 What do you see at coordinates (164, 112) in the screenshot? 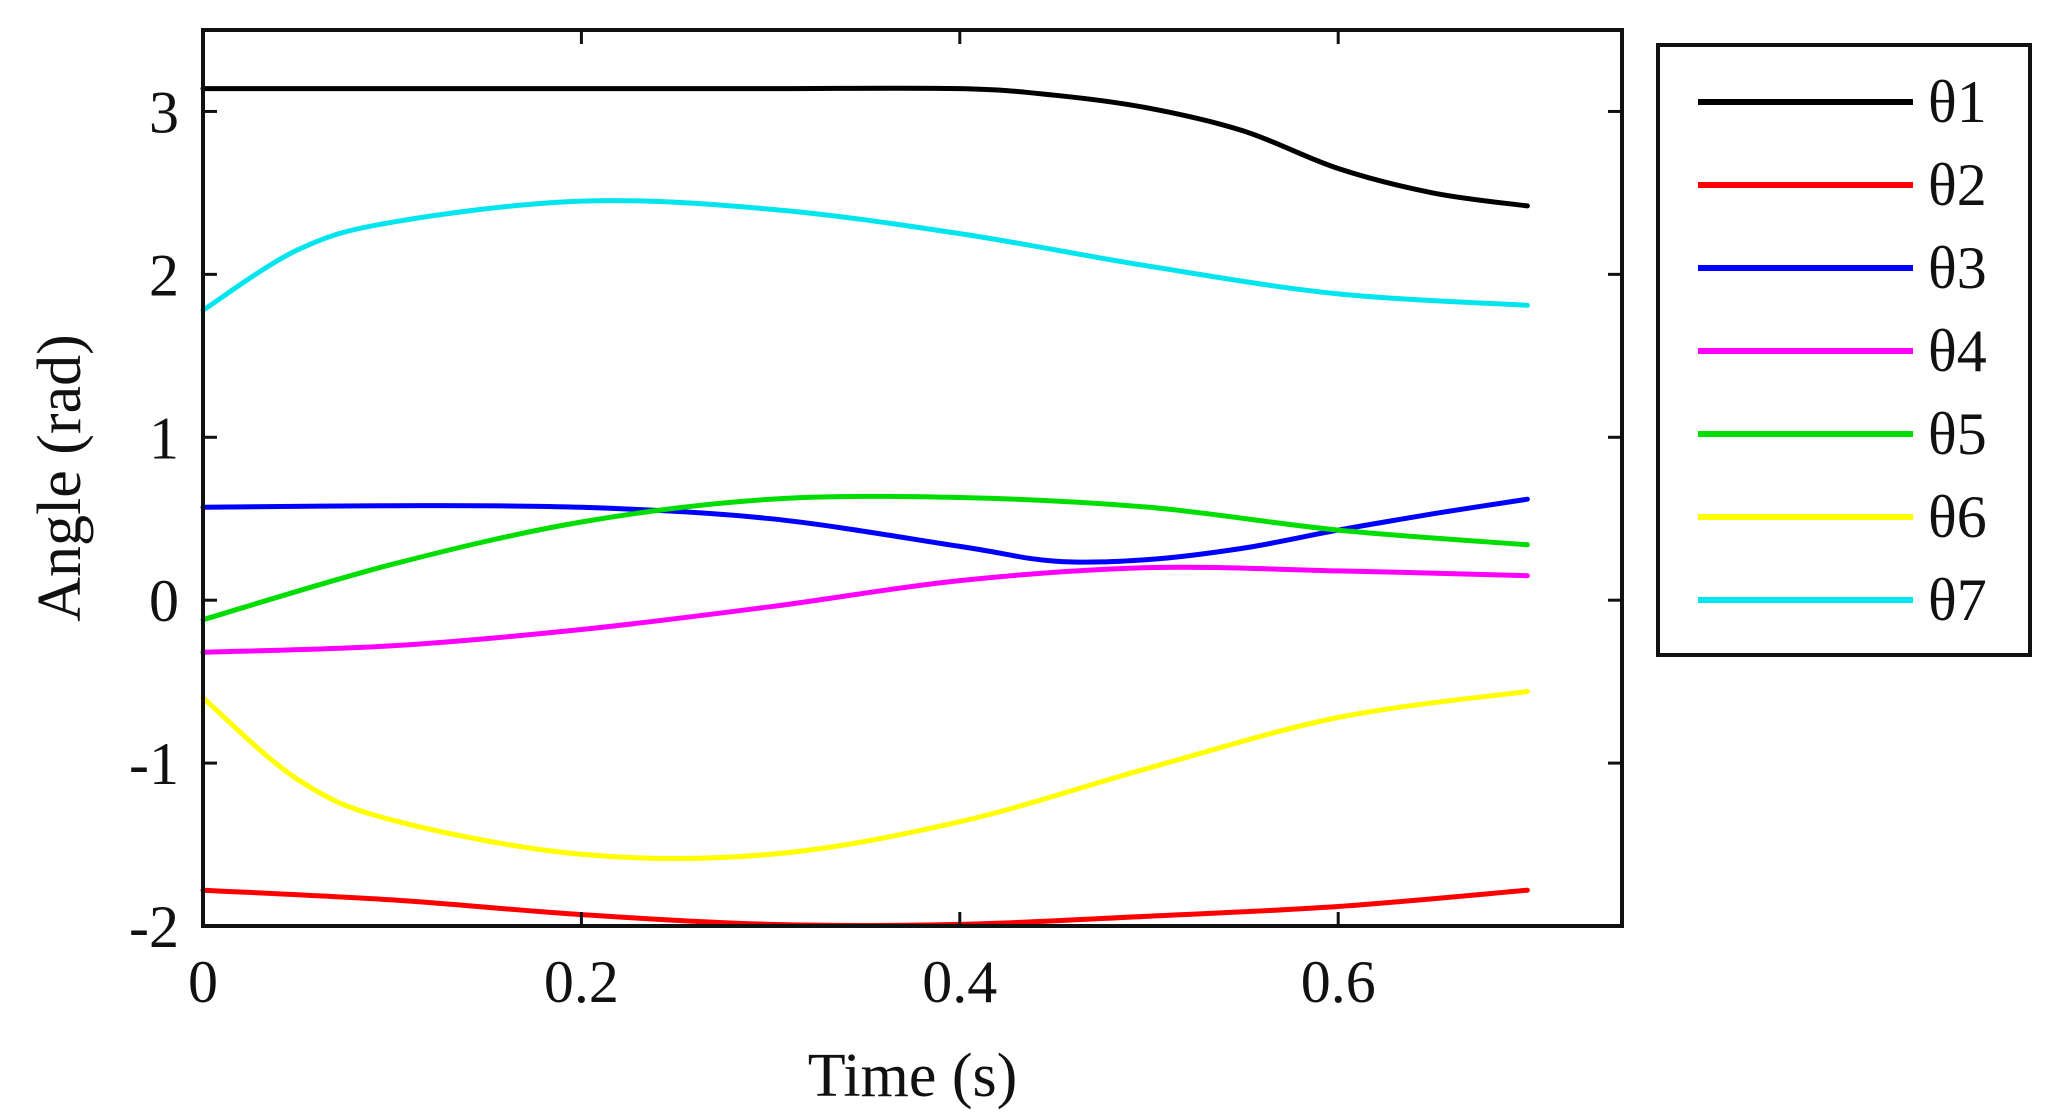
I see `y-tick-label: 3` at bounding box center [164, 112].